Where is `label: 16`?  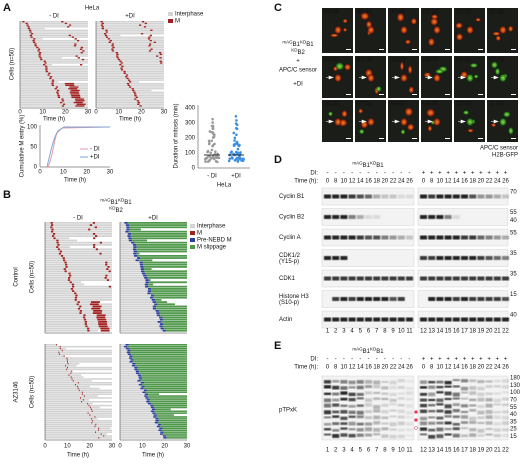
label: 16 is located at coordinates (368, 182).